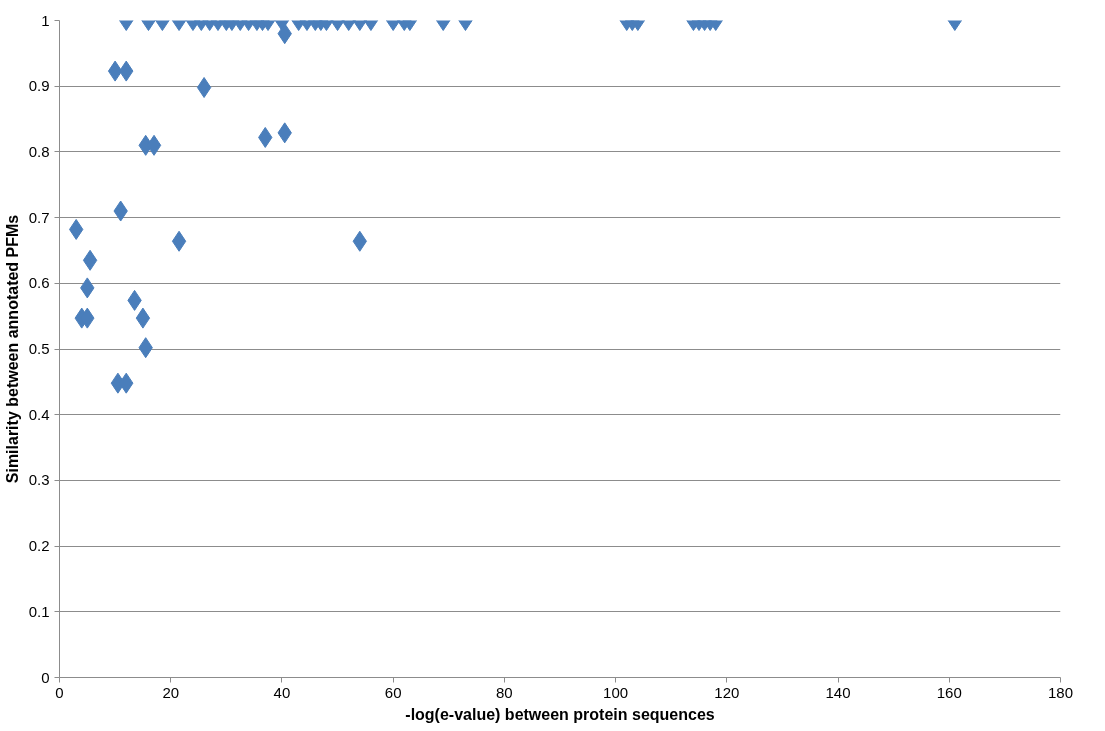 Image resolution: width=1105 pixels, height=731 pixels. Describe the element at coordinates (838, 692) in the screenshot. I see `x-tick-label: 140` at that location.